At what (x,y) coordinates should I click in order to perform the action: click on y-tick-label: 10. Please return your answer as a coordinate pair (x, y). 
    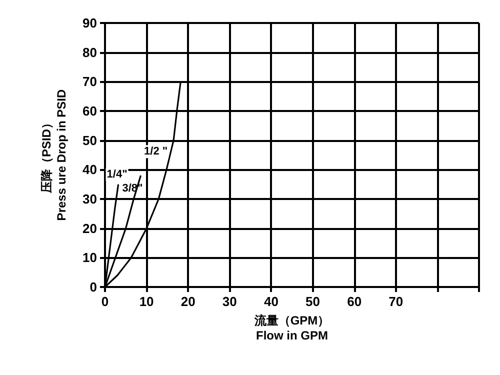
    Looking at the image, I should click on (89, 258).